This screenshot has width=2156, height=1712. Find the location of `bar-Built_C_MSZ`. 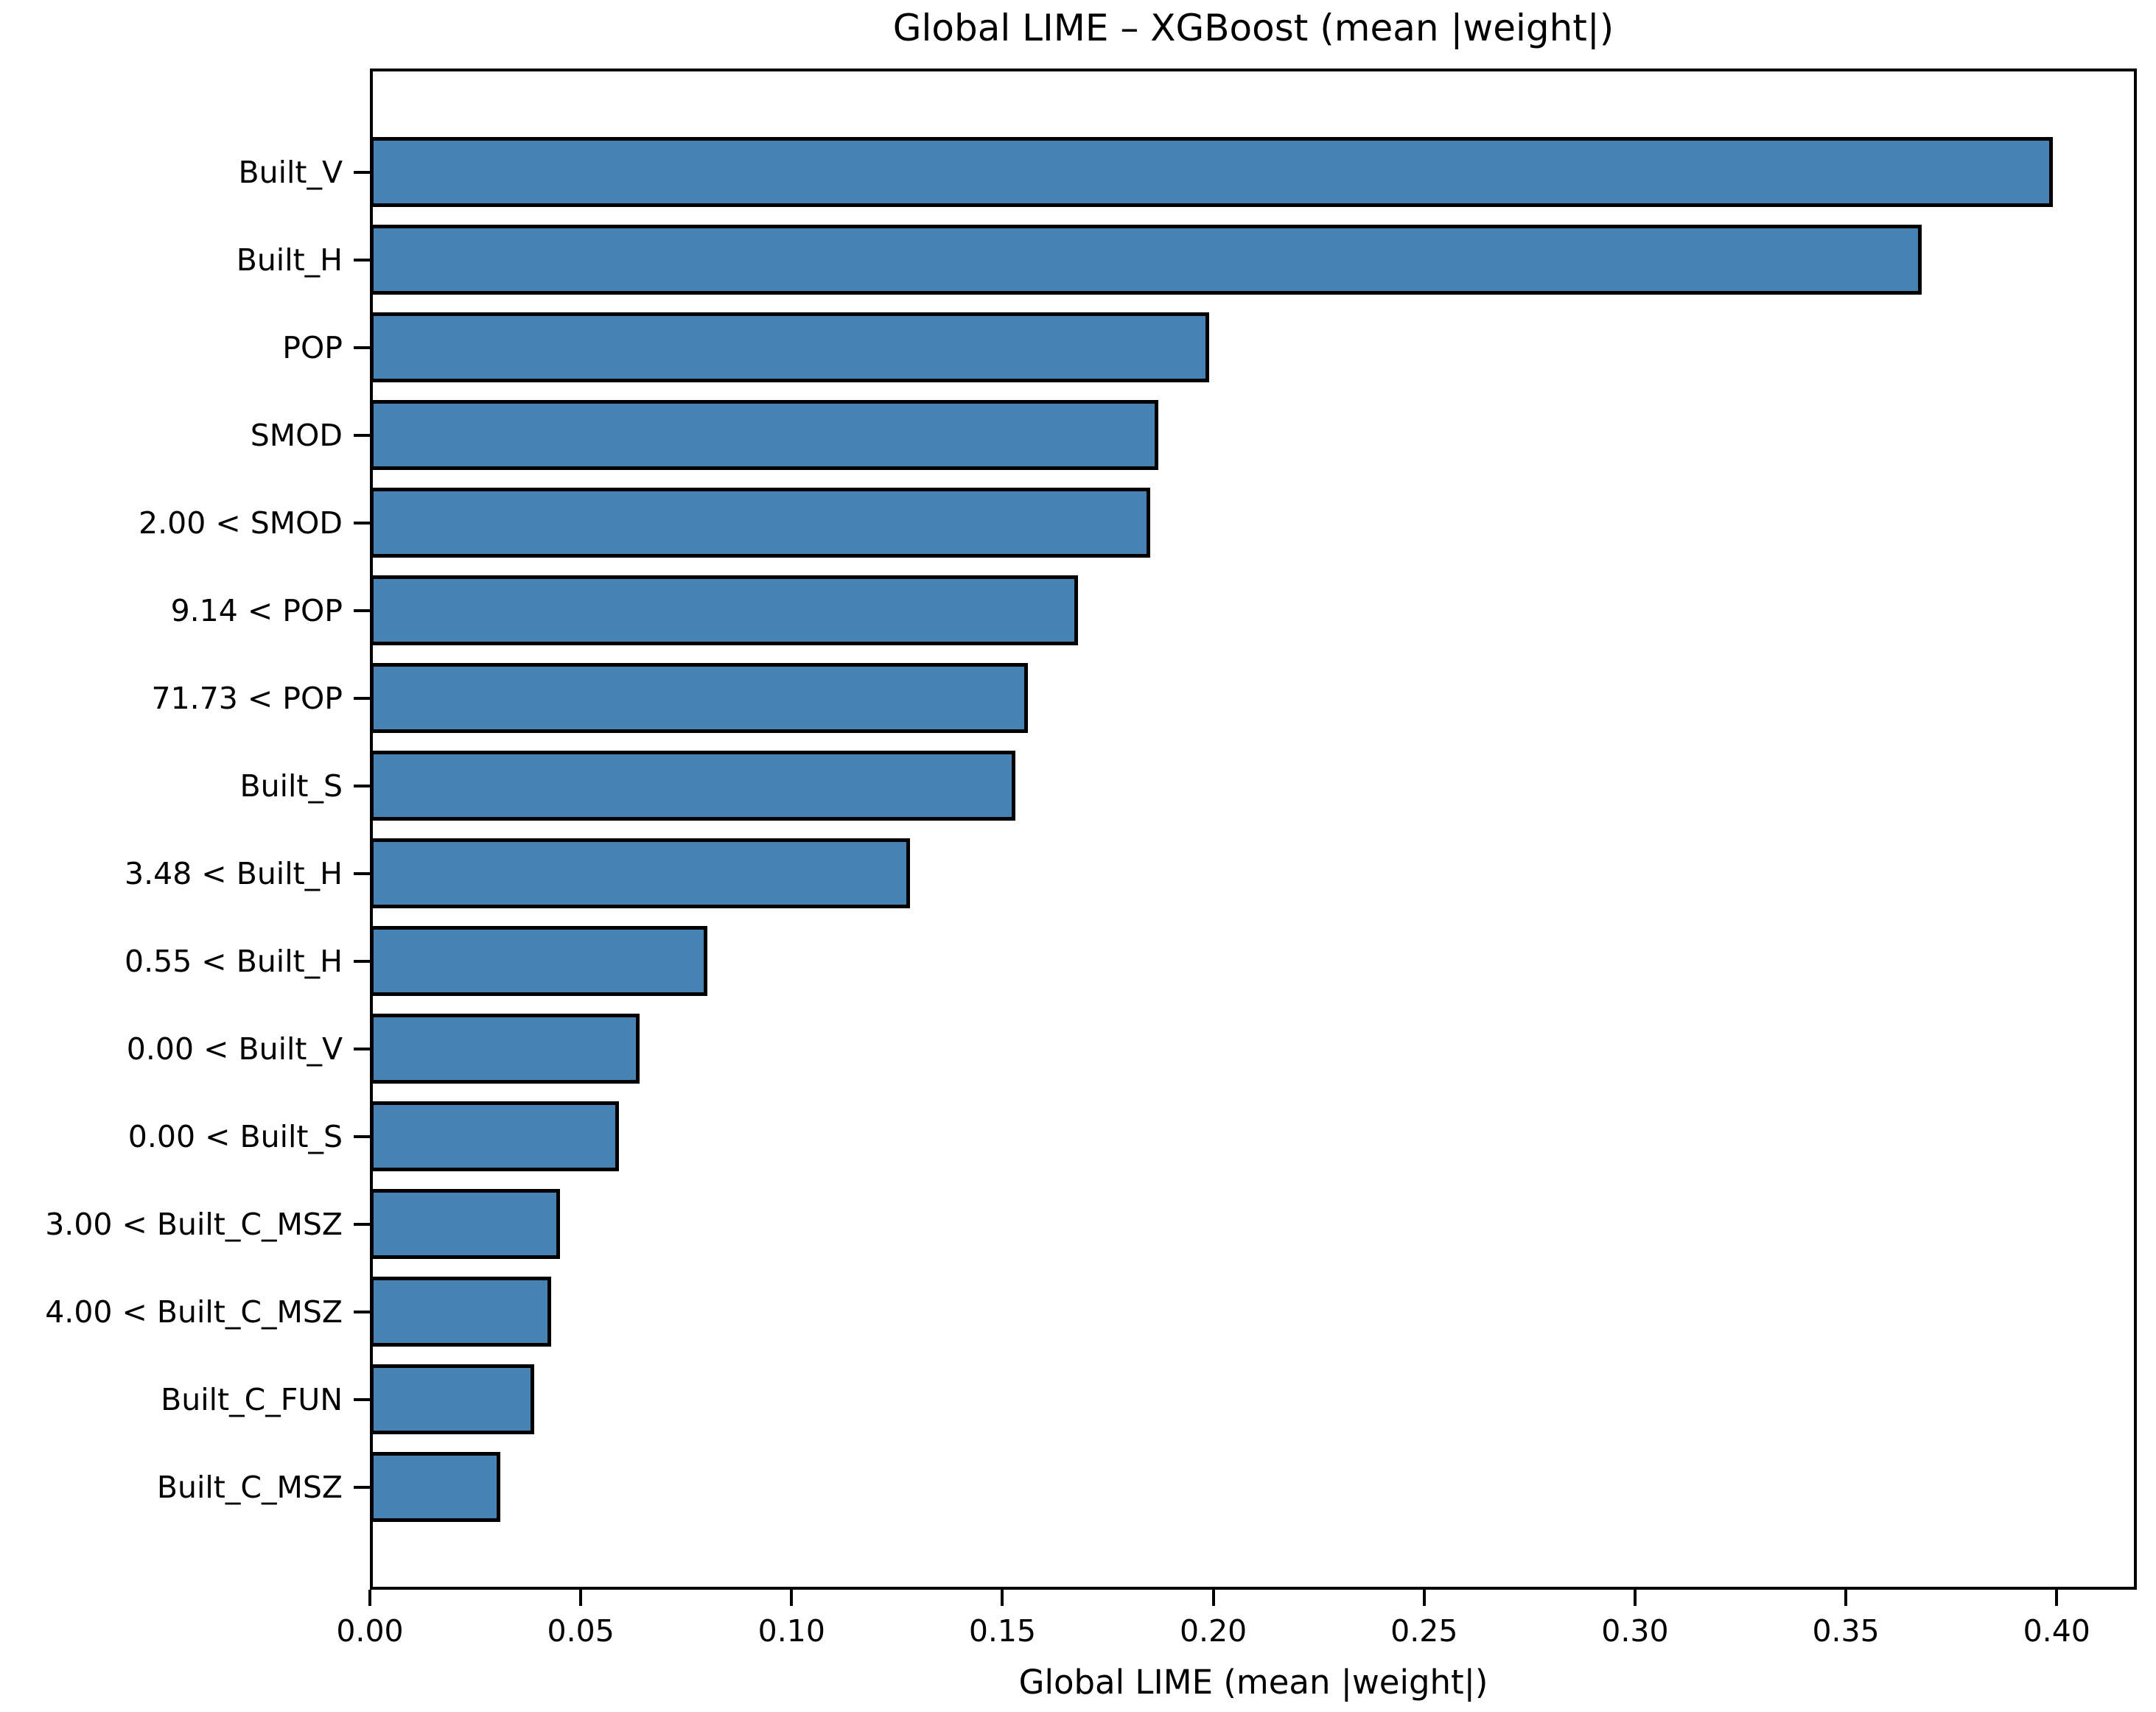

bar-Built_C_MSZ is located at coordinates (435, 1487).